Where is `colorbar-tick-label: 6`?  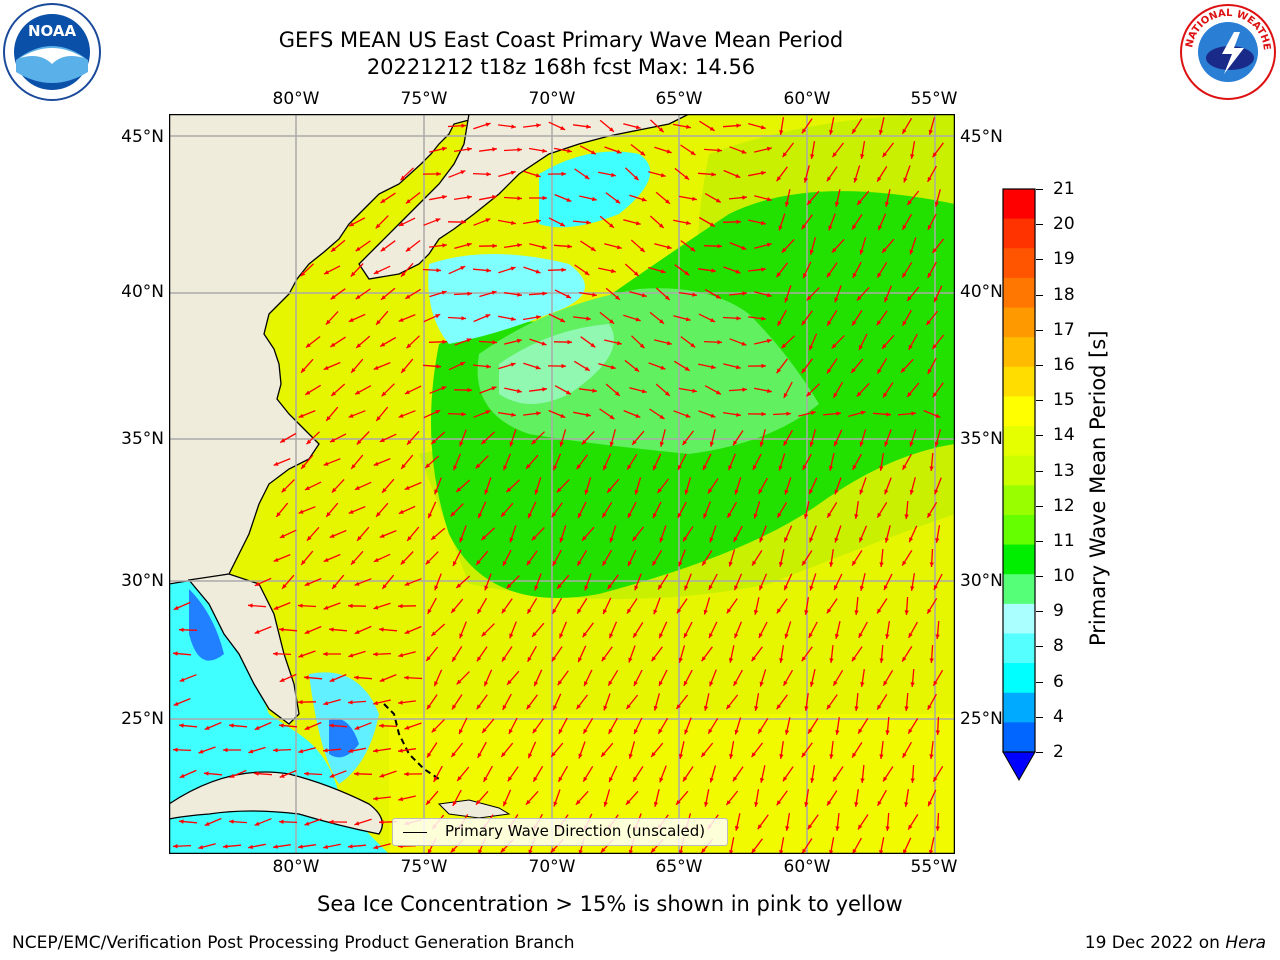 colorbar-tick-label: 6 is located at coordinates (1058, 681).